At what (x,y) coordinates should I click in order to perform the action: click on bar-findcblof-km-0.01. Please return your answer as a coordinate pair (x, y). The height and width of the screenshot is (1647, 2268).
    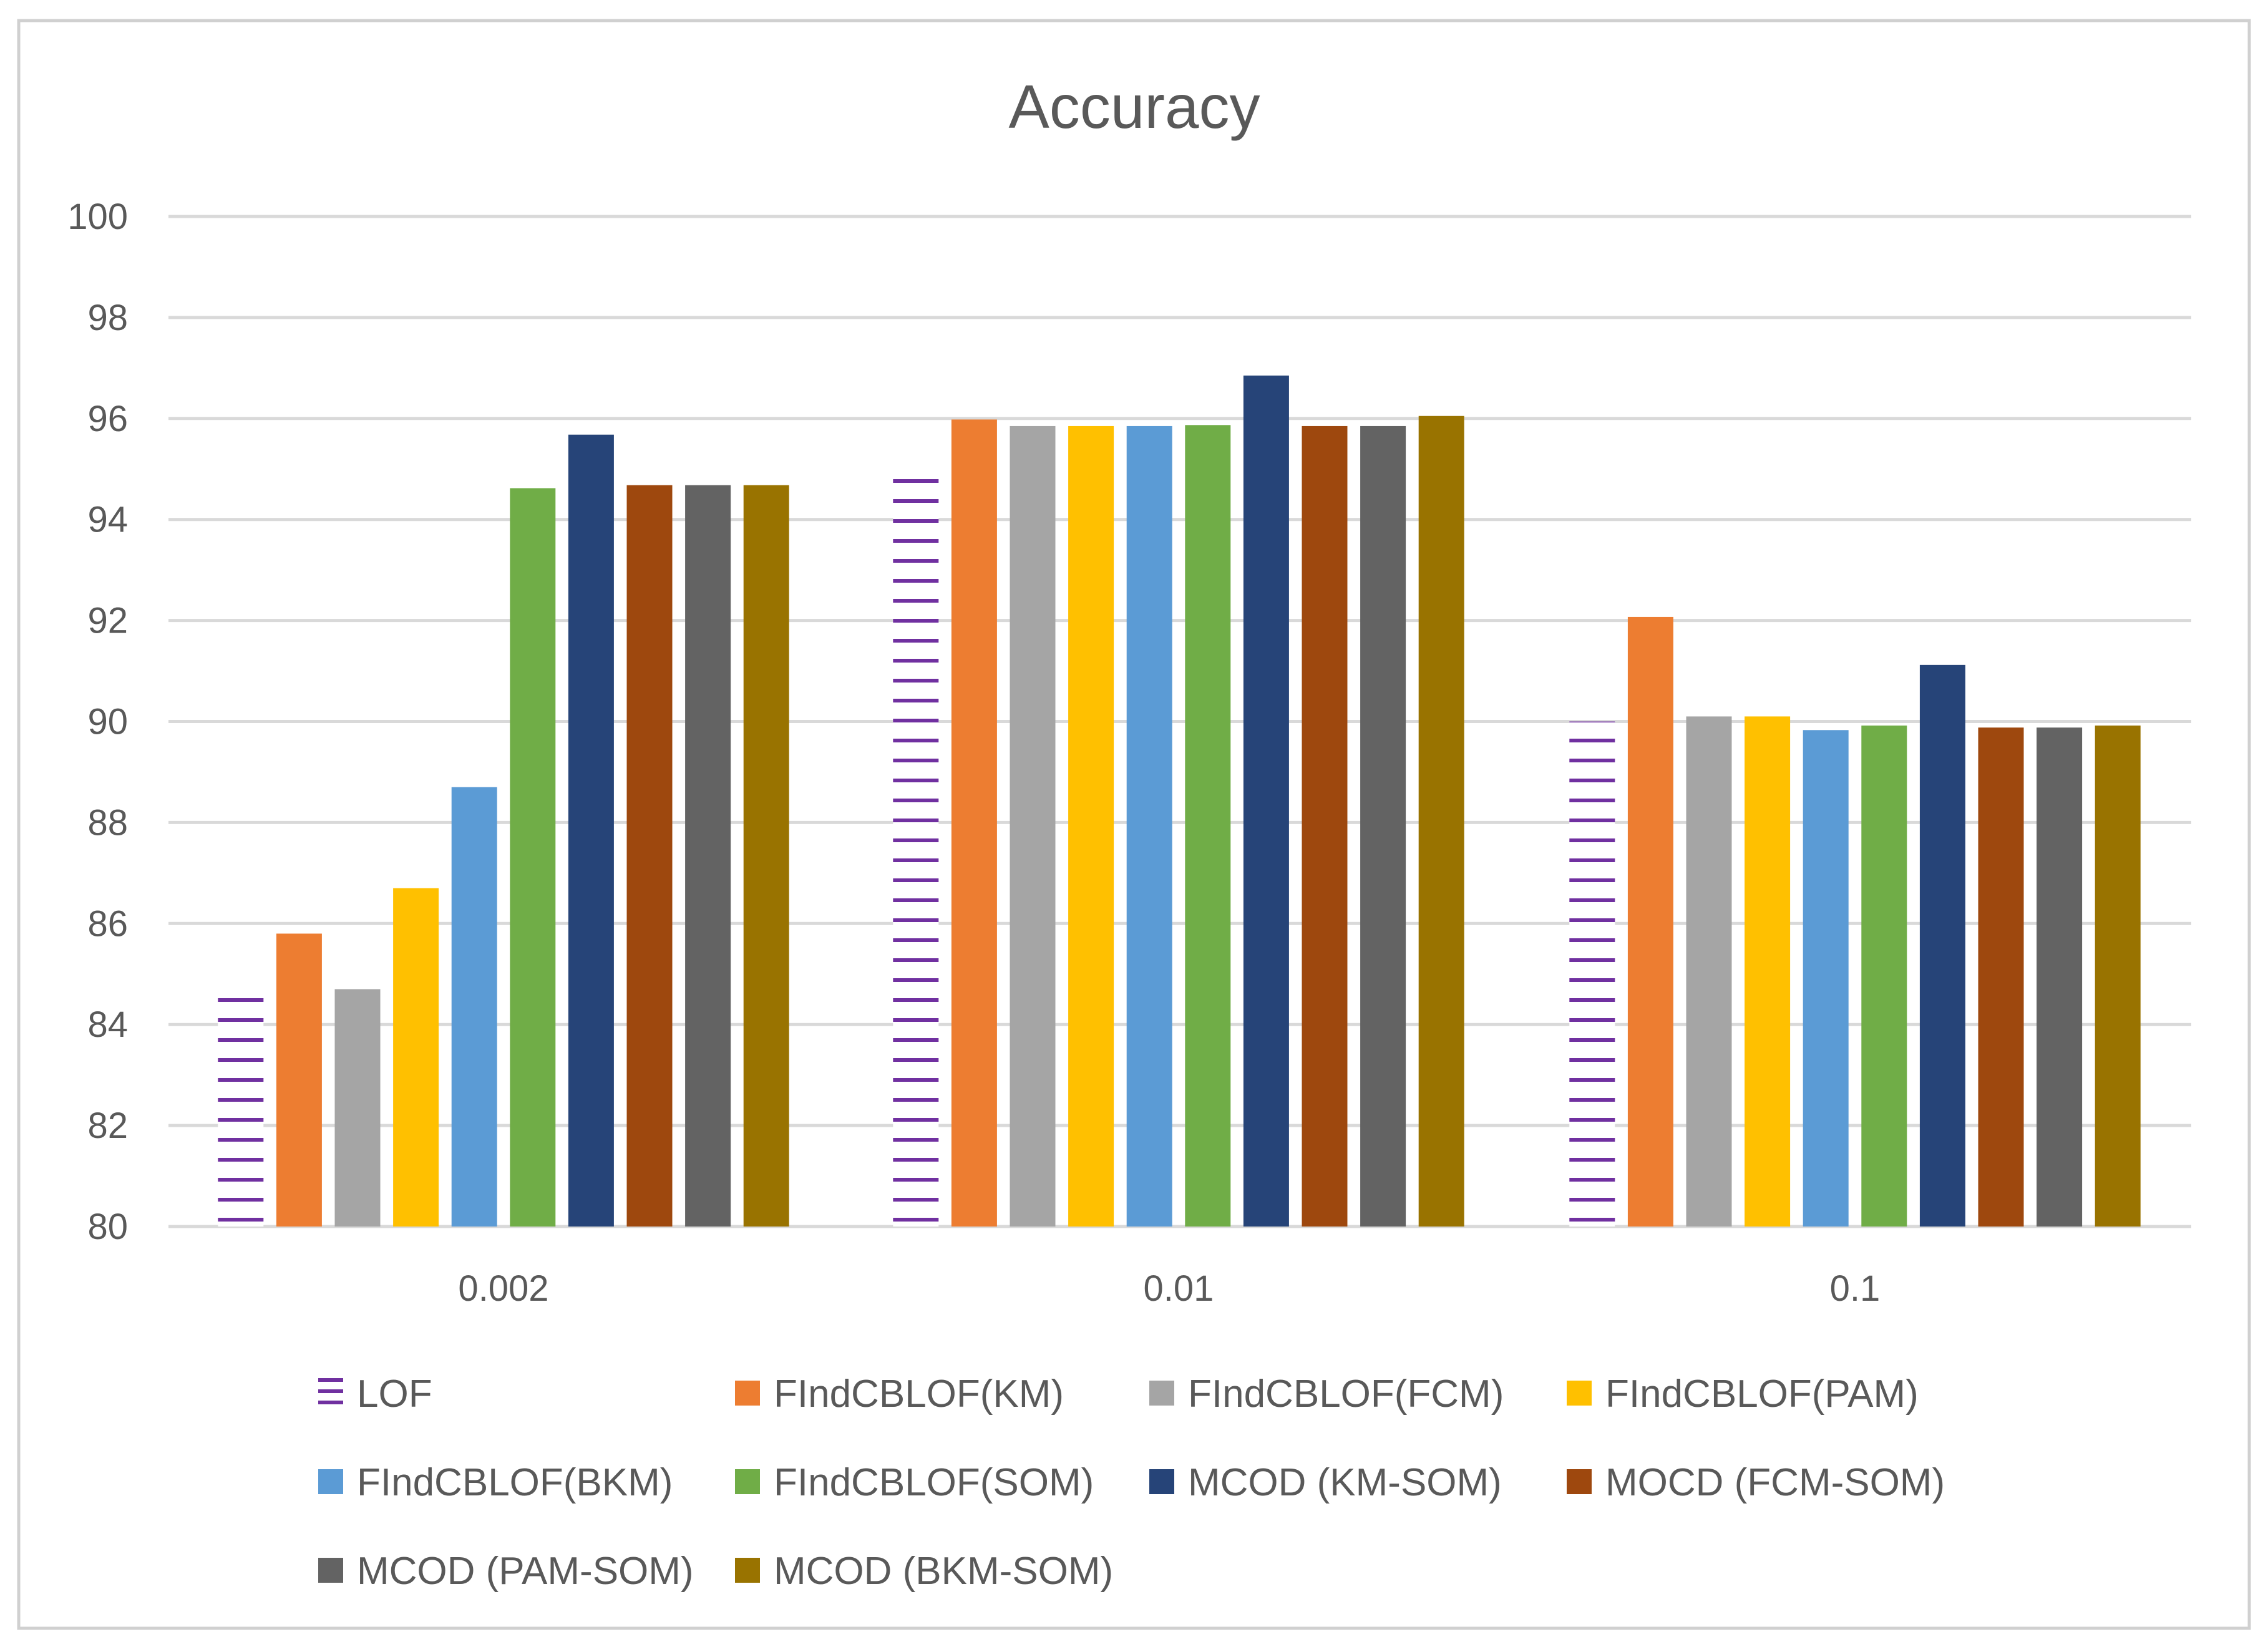
    Looking at the image, I should click on (974, 823).